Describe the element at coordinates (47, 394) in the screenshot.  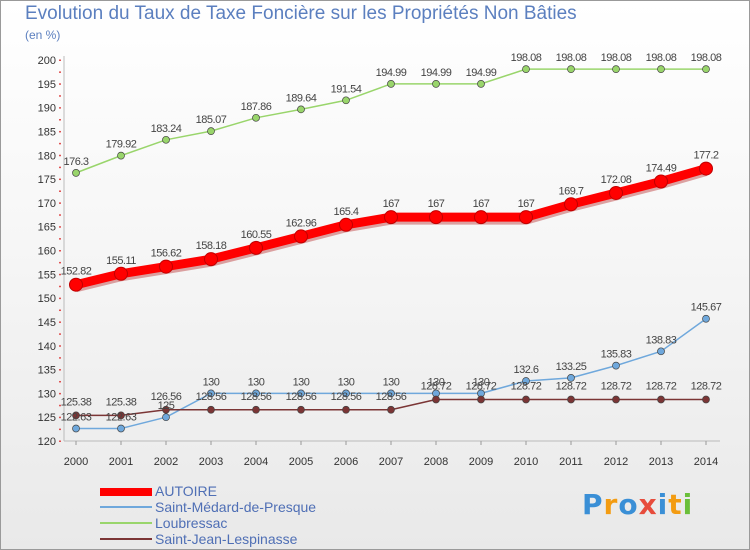
I see `y-tick-label: 130` at that location.